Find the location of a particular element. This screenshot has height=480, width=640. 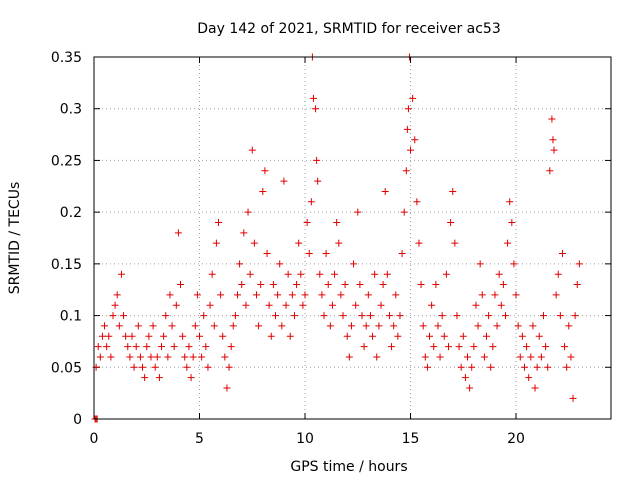

y-tick-label: 0.15 is located at coordinates (66, 265).